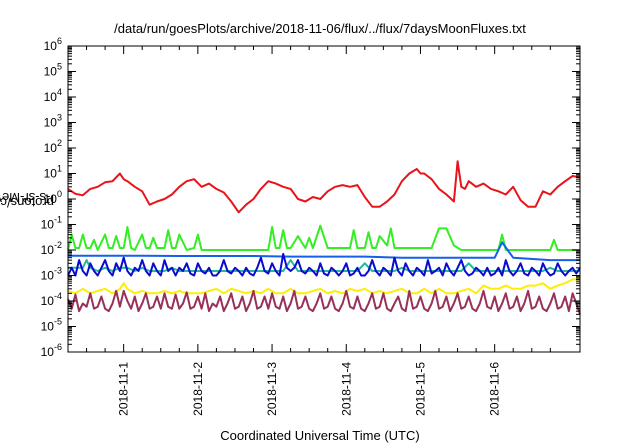  I want to click on x-axis-label: Coordinated Universal Time (UTC), so click(320, 435).